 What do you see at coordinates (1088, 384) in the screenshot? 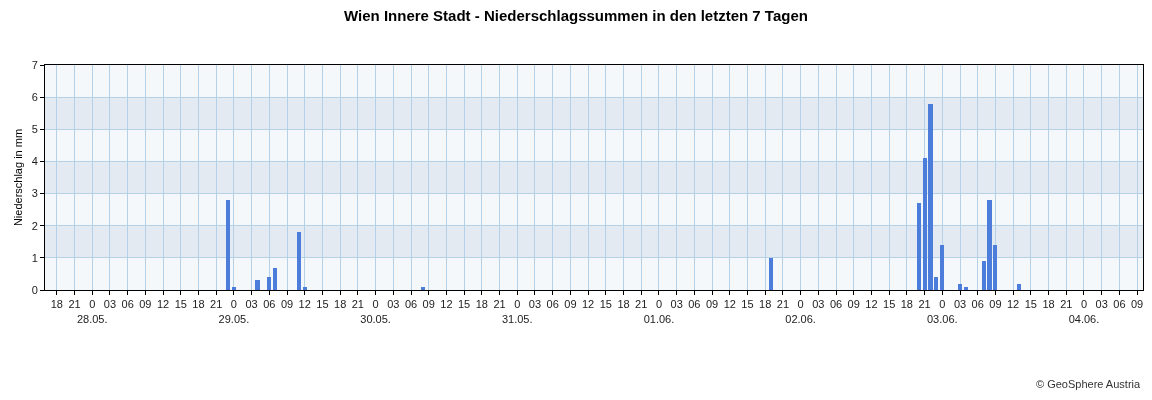
I see `text: © GeoSphere Austria` at bounding box center [1088, 384].